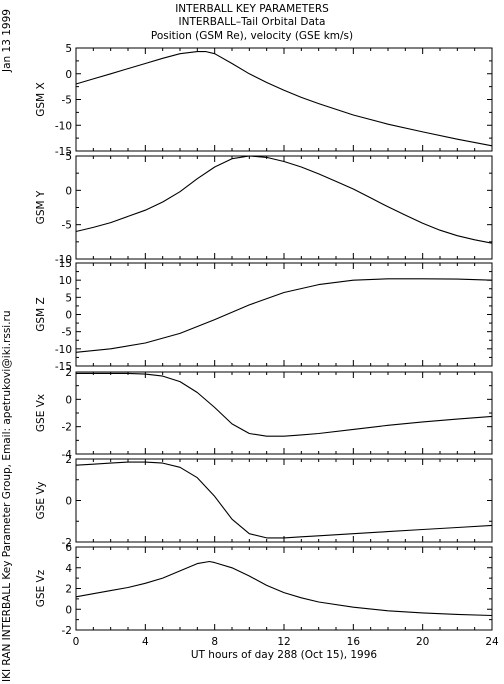  Describe the element at coordinates (68, 548) in the screenshot. I see `y-tick-label: 6` at that location.